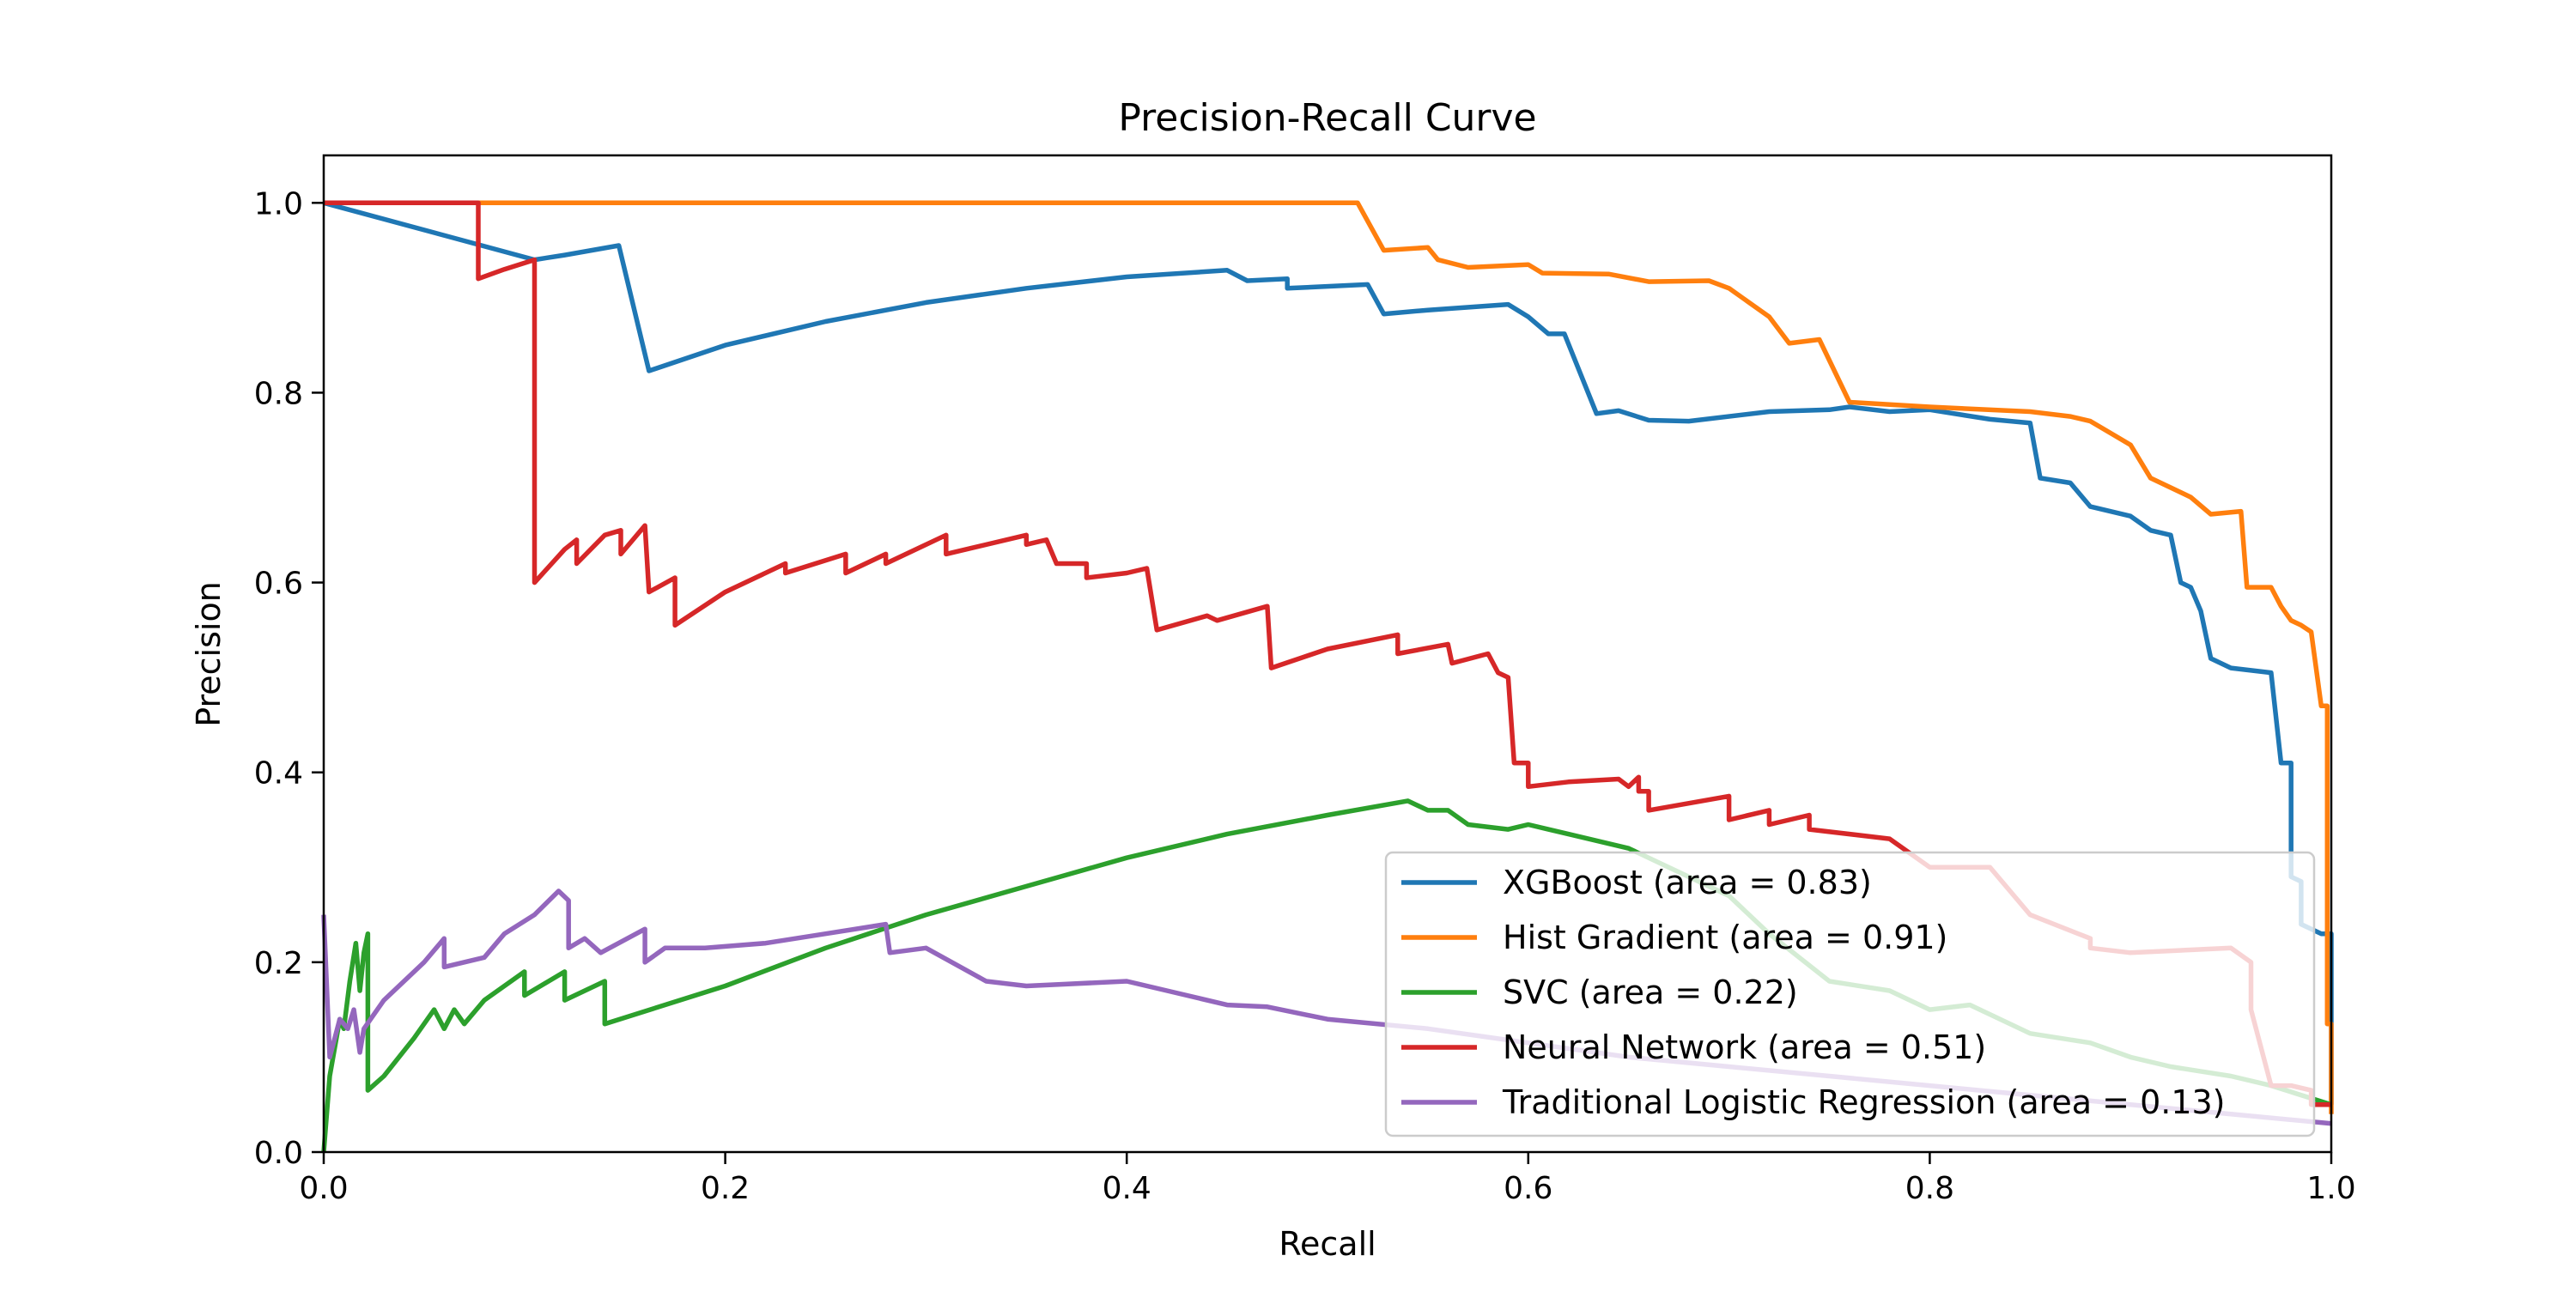 The width and height of the screenshot is (2576, 1292). Describe the element at coordinates (2331, 1188) in the screenshot. I see `x-tick-label: 1.0` at that location.